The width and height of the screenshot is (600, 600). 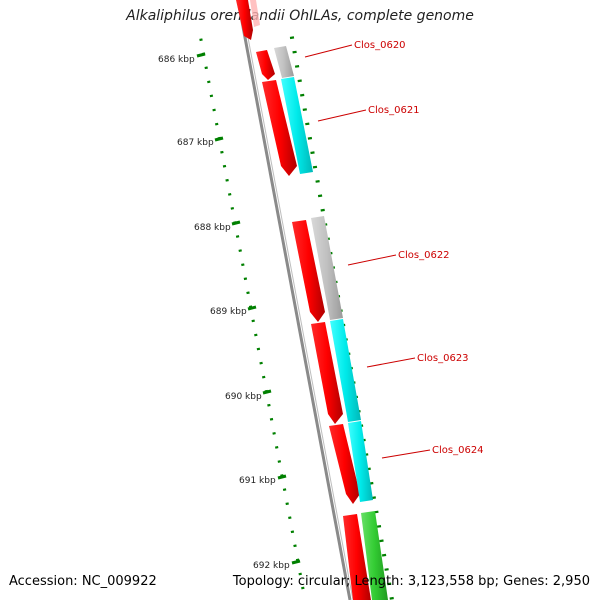 I want to click on kbp-label: 692 kbp, so click(x=271, y=566).